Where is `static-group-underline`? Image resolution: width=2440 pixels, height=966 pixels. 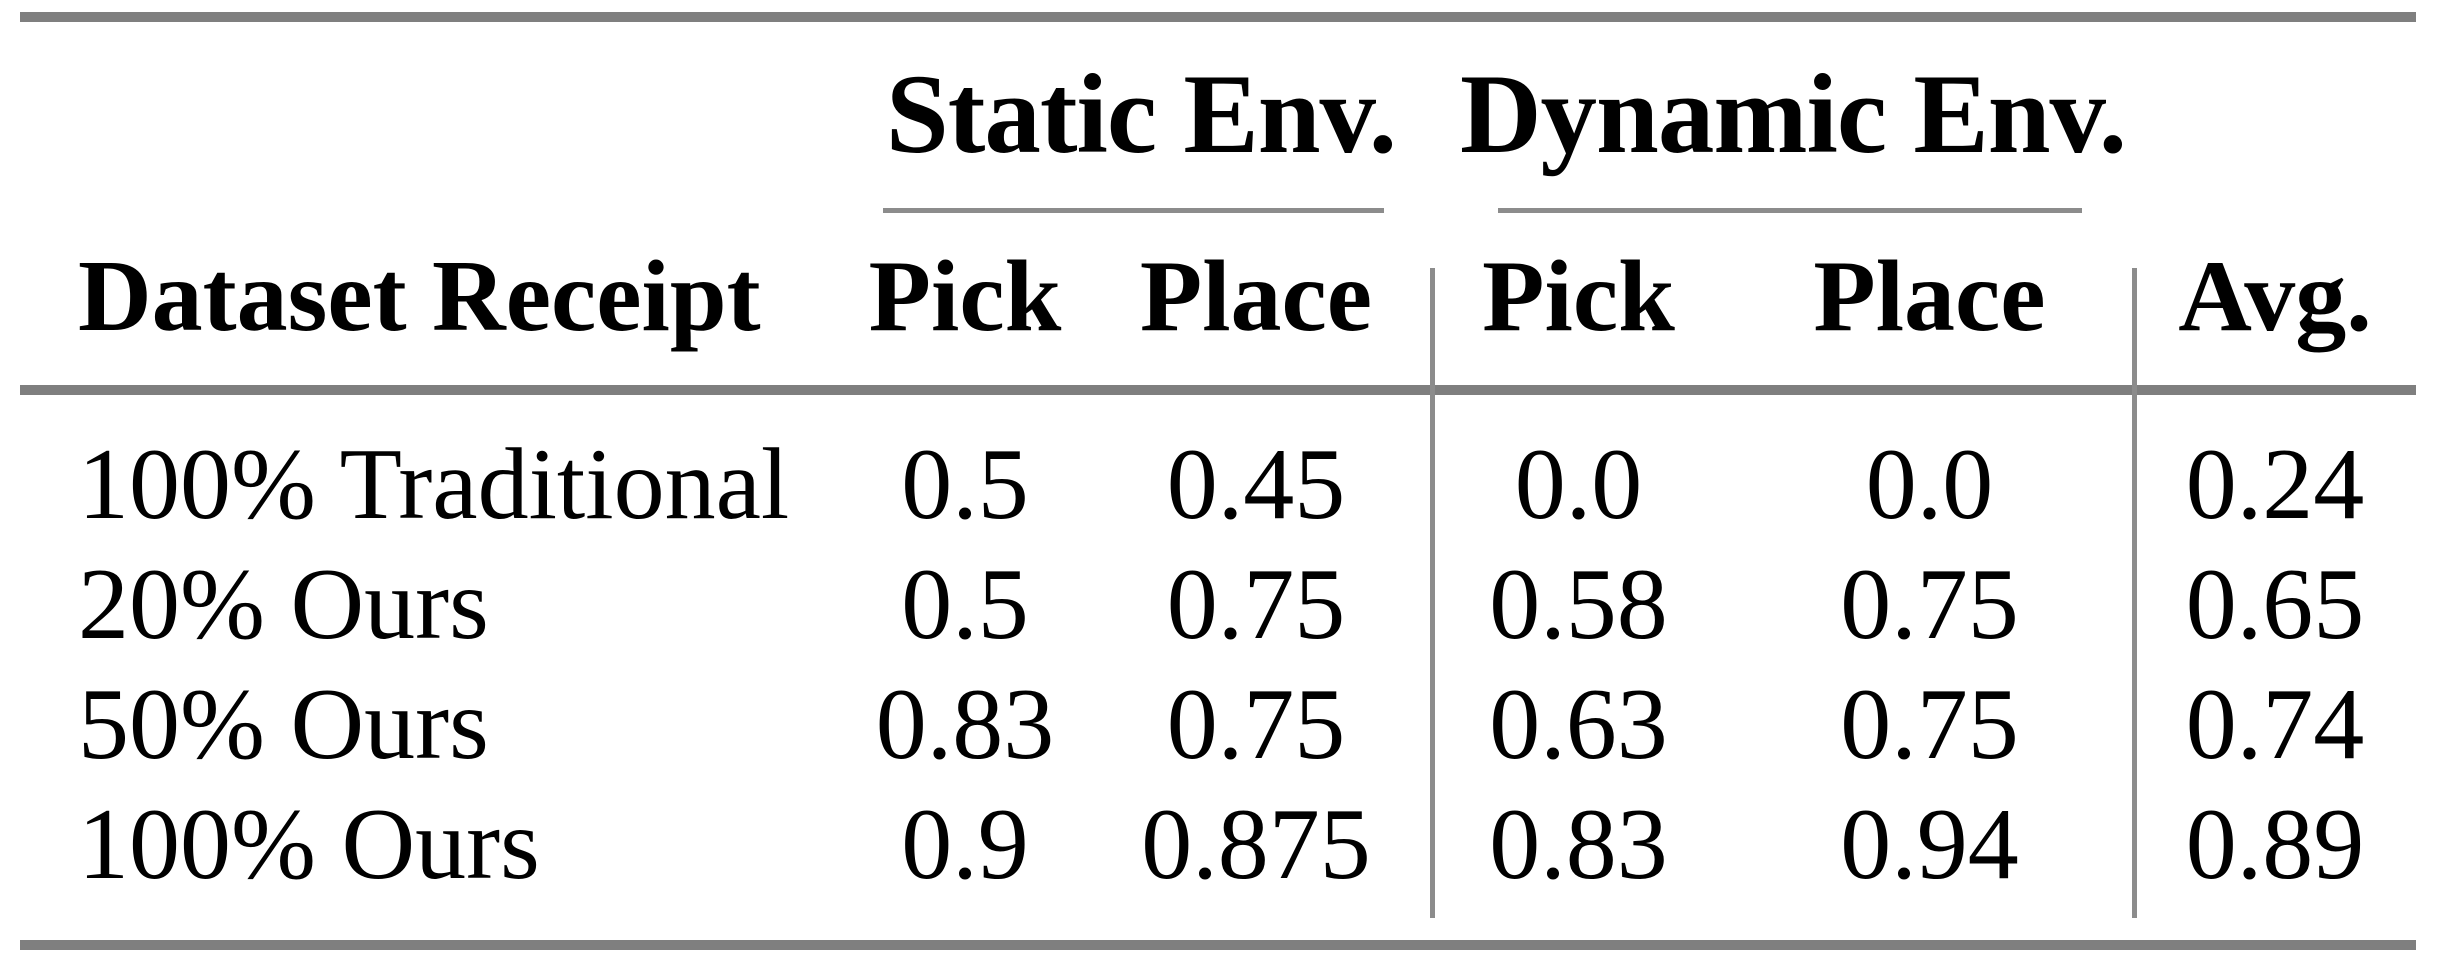
static-group-underline is located at coordinates (1133, 210).